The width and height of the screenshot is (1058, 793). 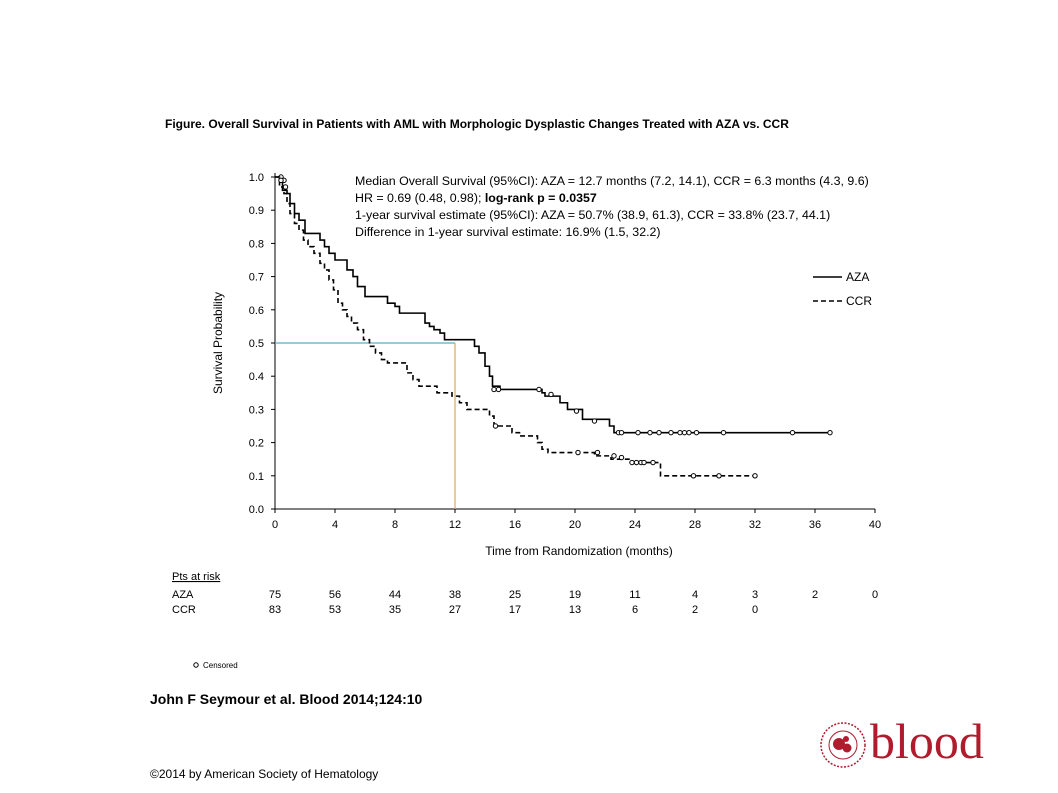 What do you see at coordinates (515, 595) in the screenshot?
I see `risk-table-cell: 25` at bounding box center [515, 595].